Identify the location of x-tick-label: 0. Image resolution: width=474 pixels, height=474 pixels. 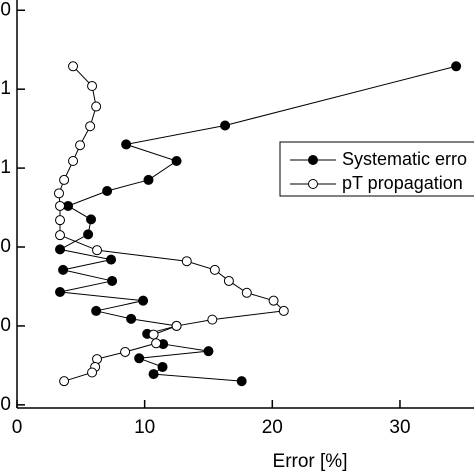
(17, 427).